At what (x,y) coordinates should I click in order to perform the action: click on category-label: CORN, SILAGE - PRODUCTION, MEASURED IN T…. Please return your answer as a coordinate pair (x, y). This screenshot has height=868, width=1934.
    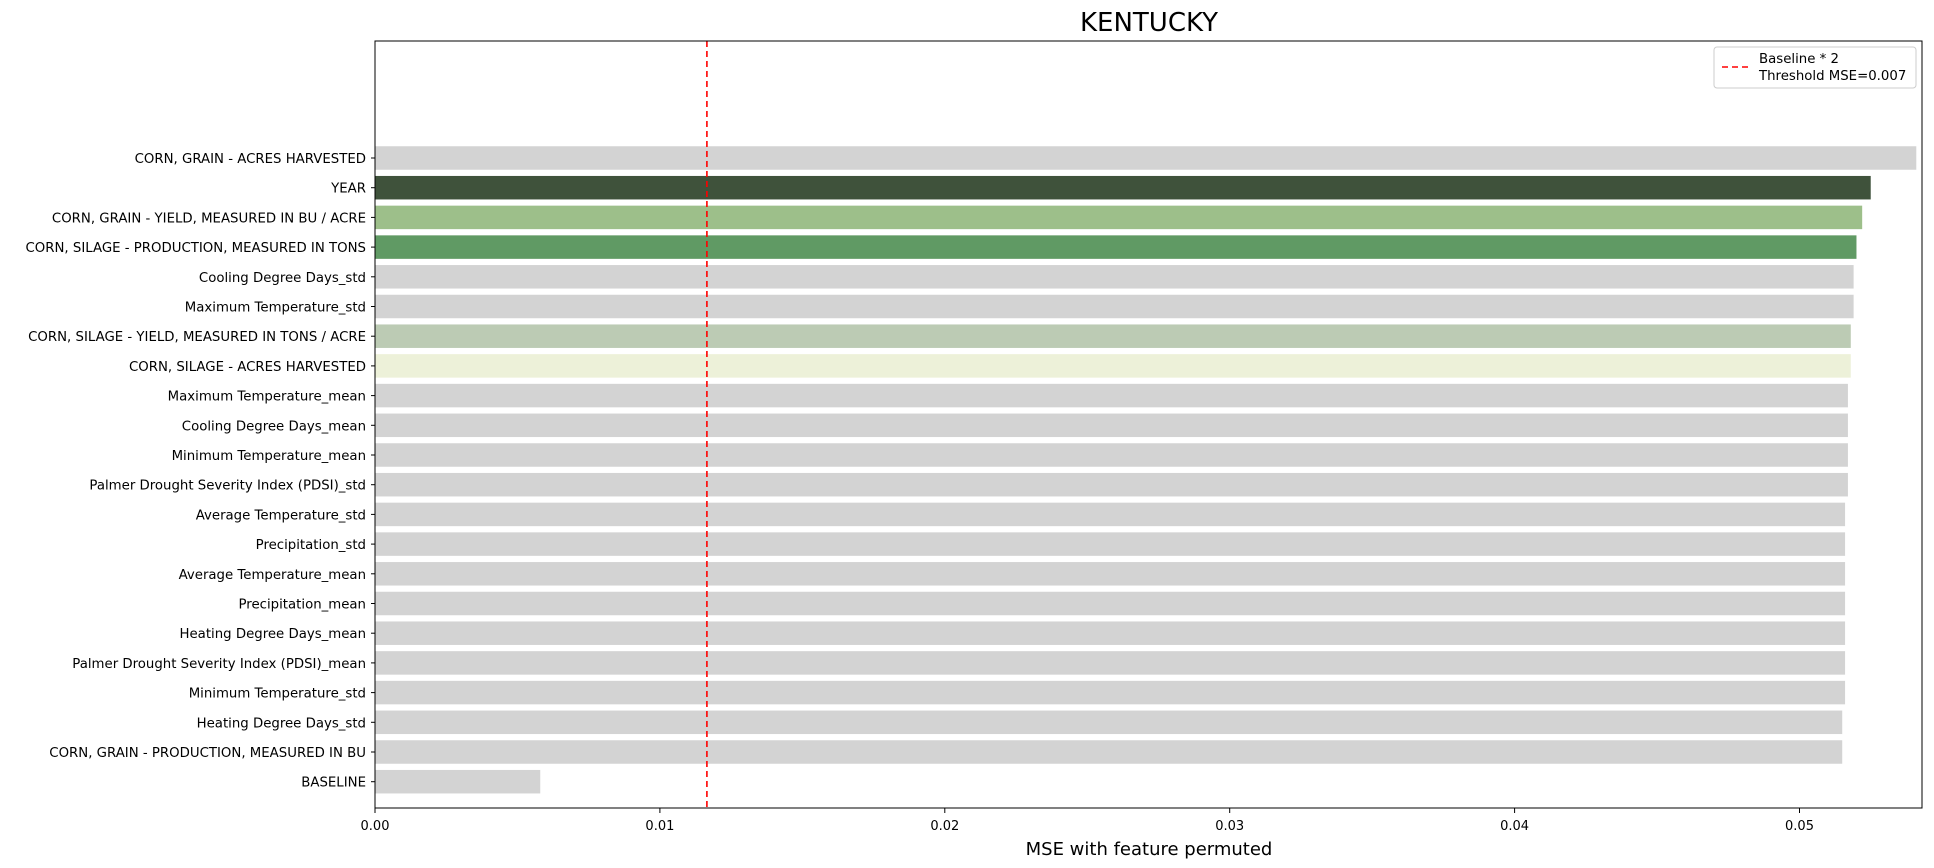
    Looking at the image, I should click on (196, 248).